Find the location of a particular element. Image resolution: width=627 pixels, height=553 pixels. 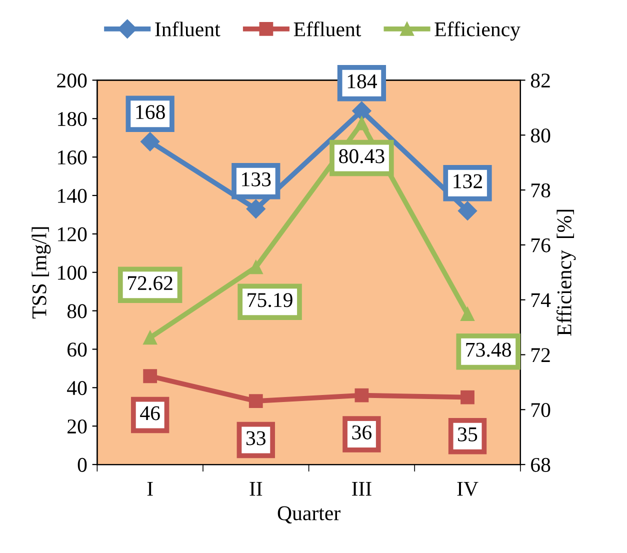

x-tick-label: II is located at coordinates (256, 489).